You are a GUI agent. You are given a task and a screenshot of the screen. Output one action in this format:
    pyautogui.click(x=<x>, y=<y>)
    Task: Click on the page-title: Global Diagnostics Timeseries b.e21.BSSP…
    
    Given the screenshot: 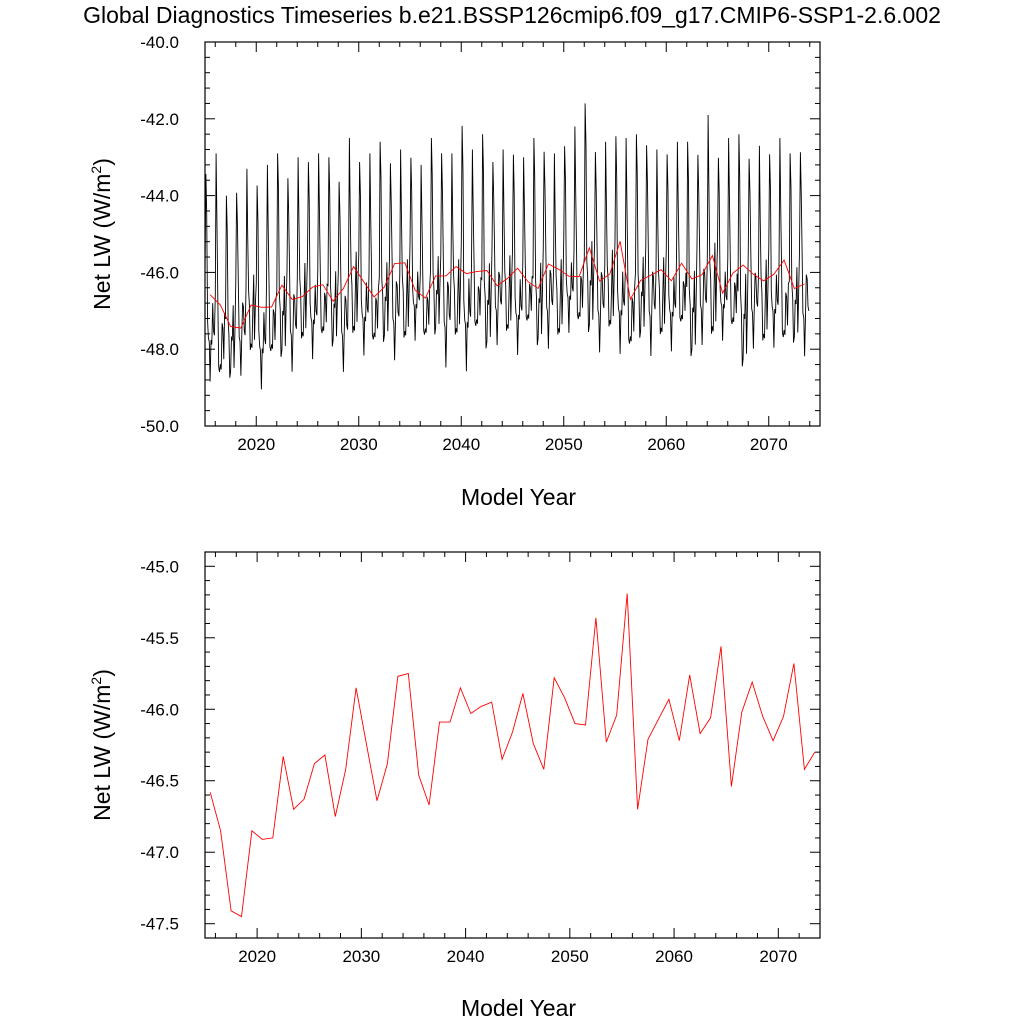 What is the action you would take?
    pyautogui.click(x=512, y=15)
    